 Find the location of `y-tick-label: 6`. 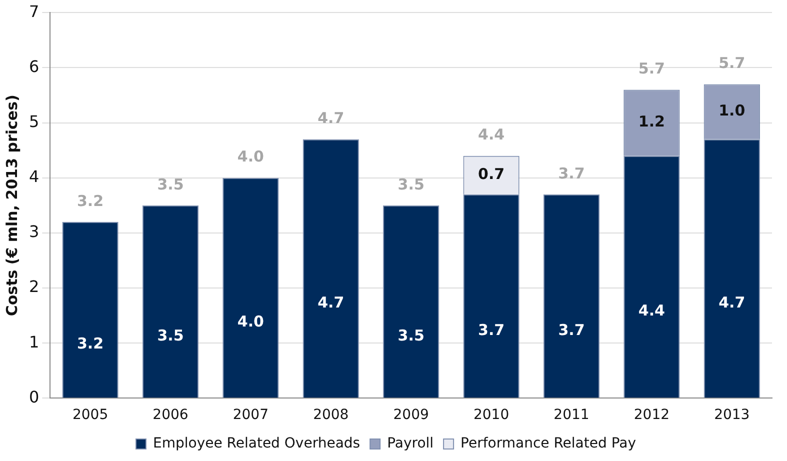

y-tick-label: 6 is located at coordinates (34, 66).